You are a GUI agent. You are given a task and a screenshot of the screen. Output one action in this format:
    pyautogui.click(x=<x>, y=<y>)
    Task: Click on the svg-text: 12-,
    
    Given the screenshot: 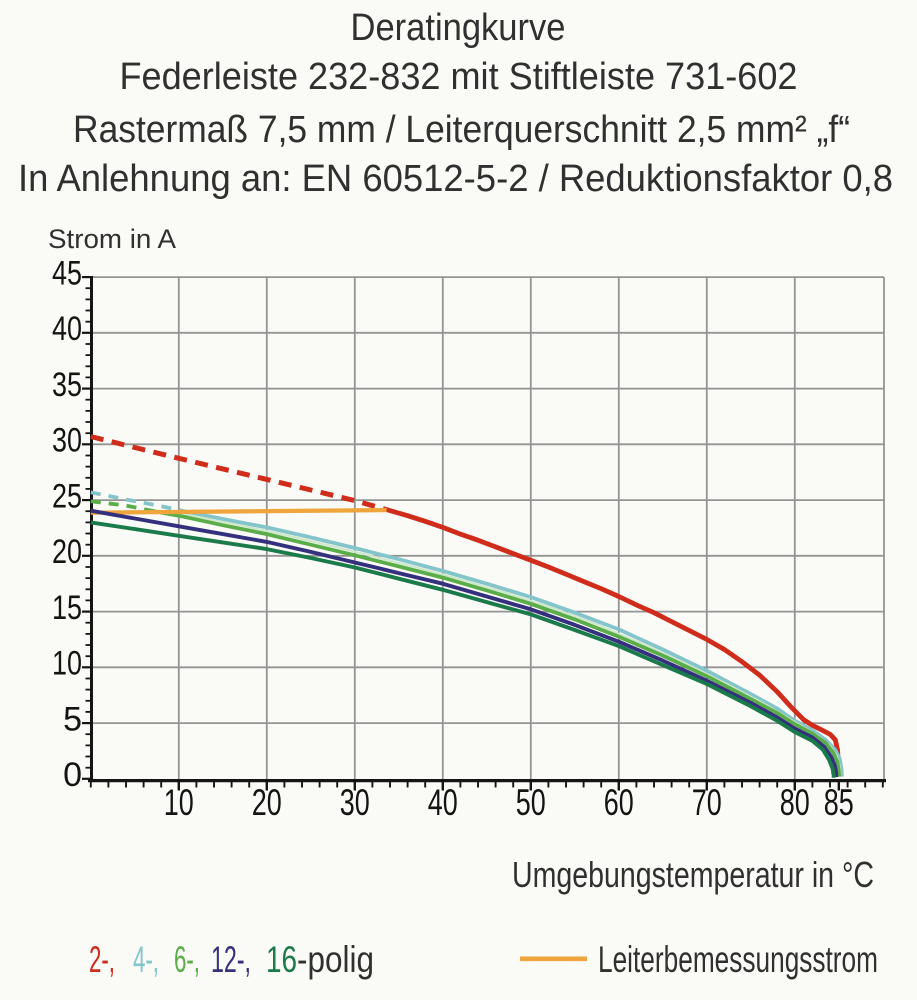 What is the action you would take?
    pyautogui.click(x=231, y=959)
    